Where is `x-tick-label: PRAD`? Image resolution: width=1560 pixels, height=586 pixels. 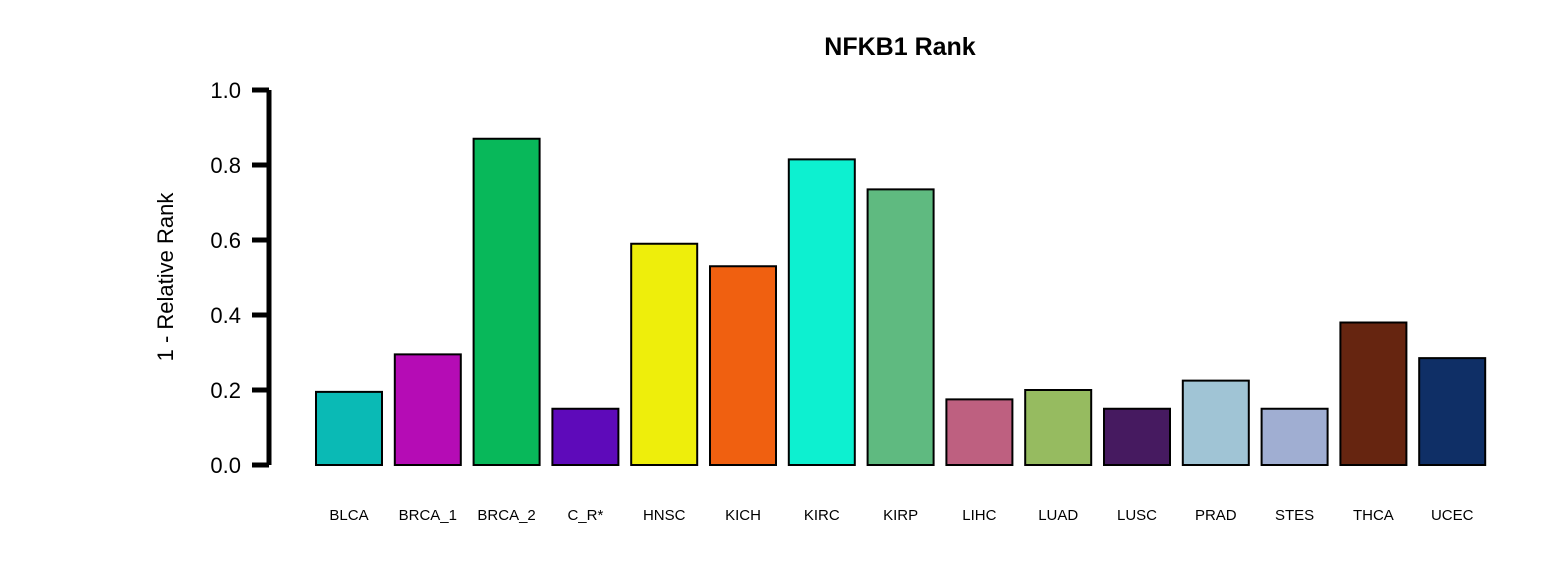 x-tick-label: PRAD is located at coordinates (1216, 515).